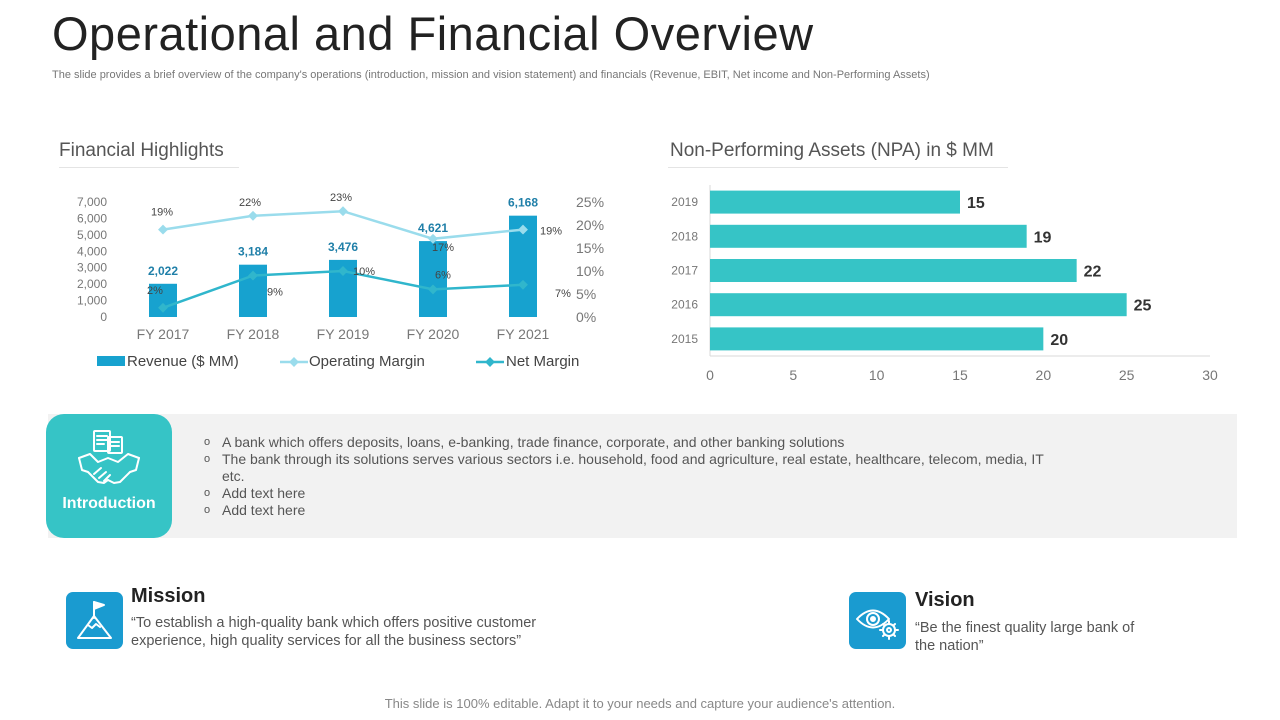 Image resolution: width=1280 pixels, height=720 pixels. What do you see at coordinates (1044, 375) in the screenshot?
I see `npa-x-tick-label: 20` at bounding box center [1044, 375].